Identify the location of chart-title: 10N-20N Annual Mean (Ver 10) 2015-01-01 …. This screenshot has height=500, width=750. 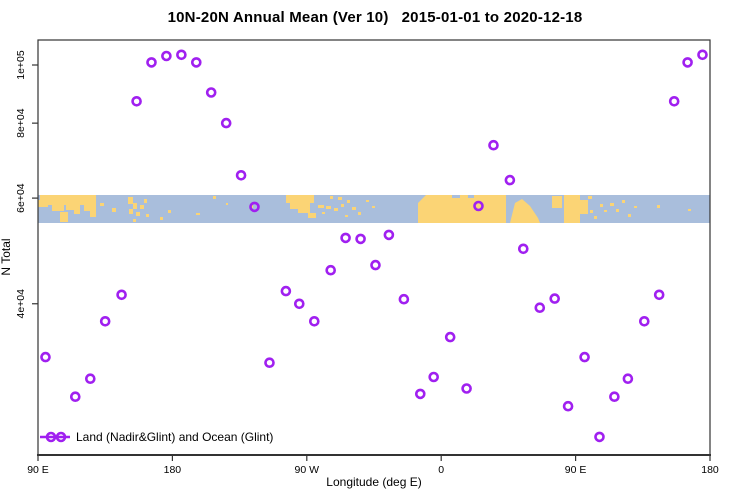
(375, 17).